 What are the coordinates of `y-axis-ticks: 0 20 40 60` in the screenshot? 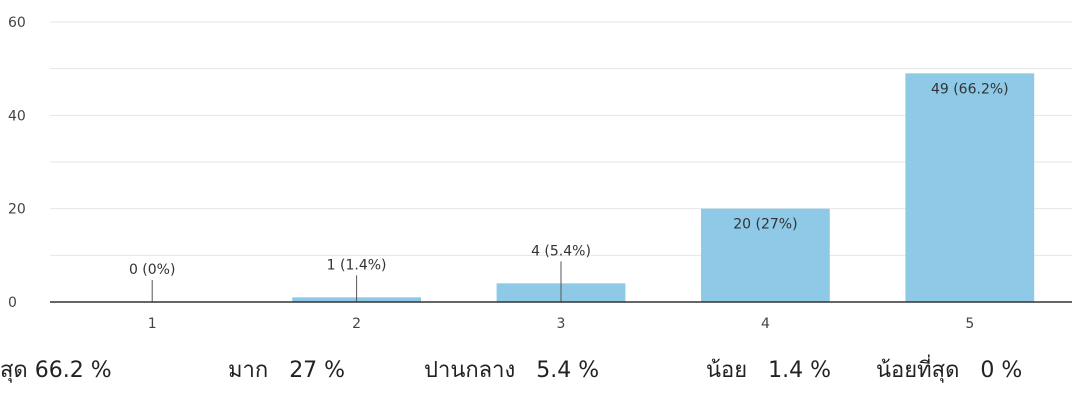 It's located at (17, 163).